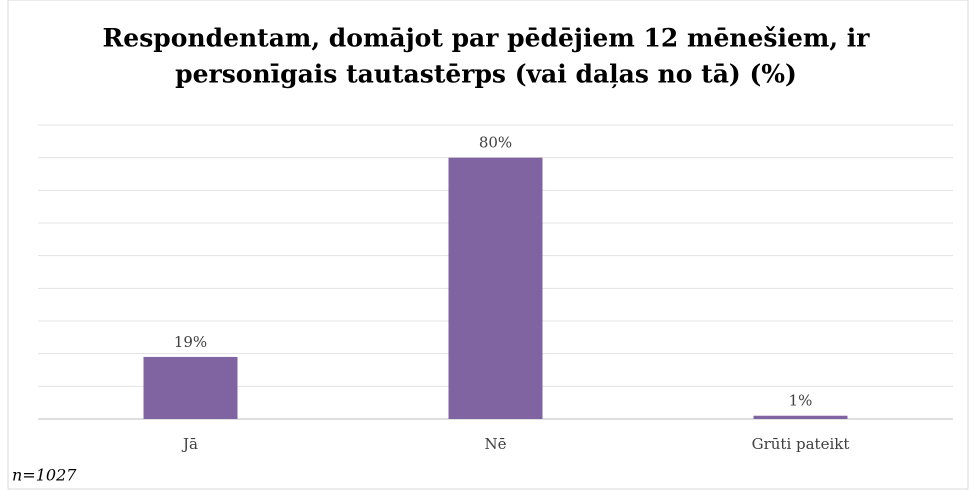 Image resolution: width=972 pixels, height=490 pixels. Describe the element at coordinates (44, 475) in the screenshot. I see `sample-note: n=1027` at that location.